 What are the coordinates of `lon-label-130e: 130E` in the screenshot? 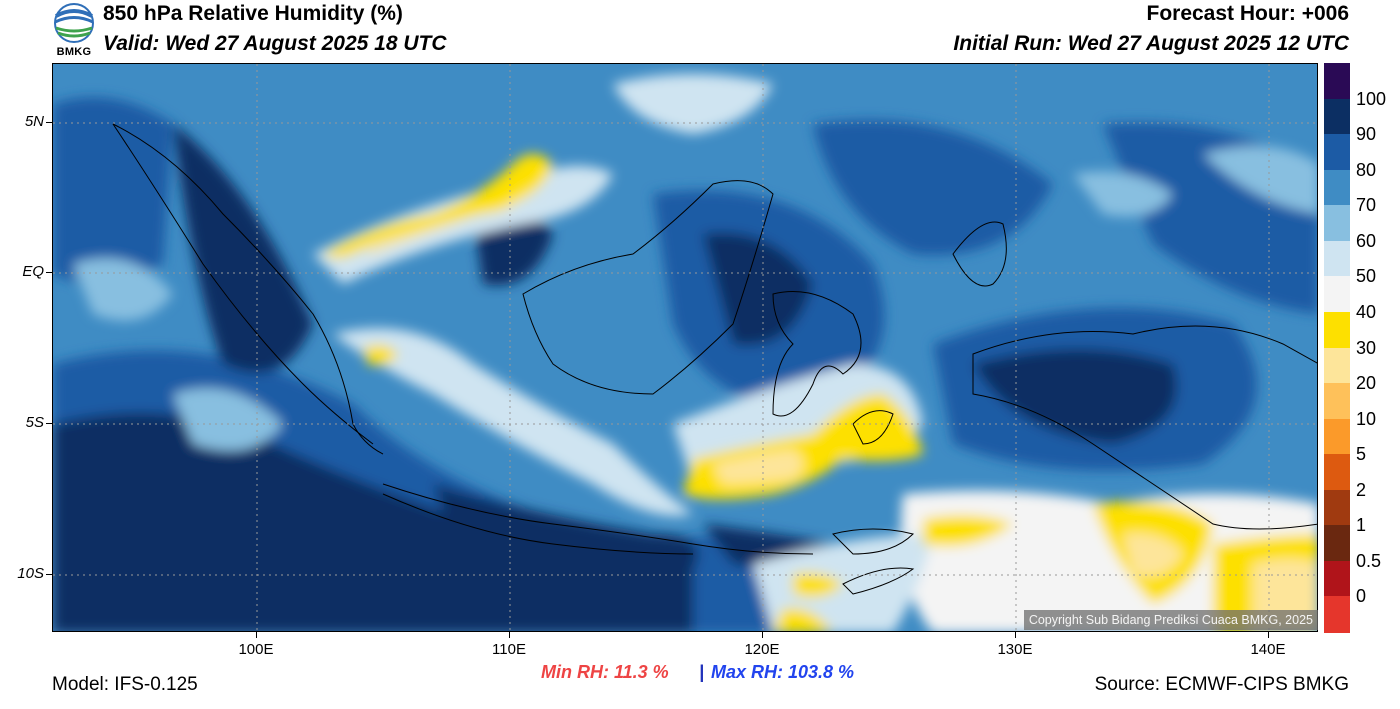 It's located at (1015, 649).